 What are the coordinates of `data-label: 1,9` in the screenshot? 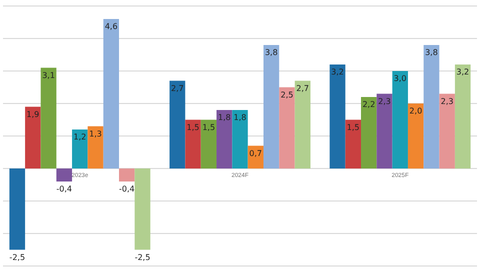 It's located at (33, 114).